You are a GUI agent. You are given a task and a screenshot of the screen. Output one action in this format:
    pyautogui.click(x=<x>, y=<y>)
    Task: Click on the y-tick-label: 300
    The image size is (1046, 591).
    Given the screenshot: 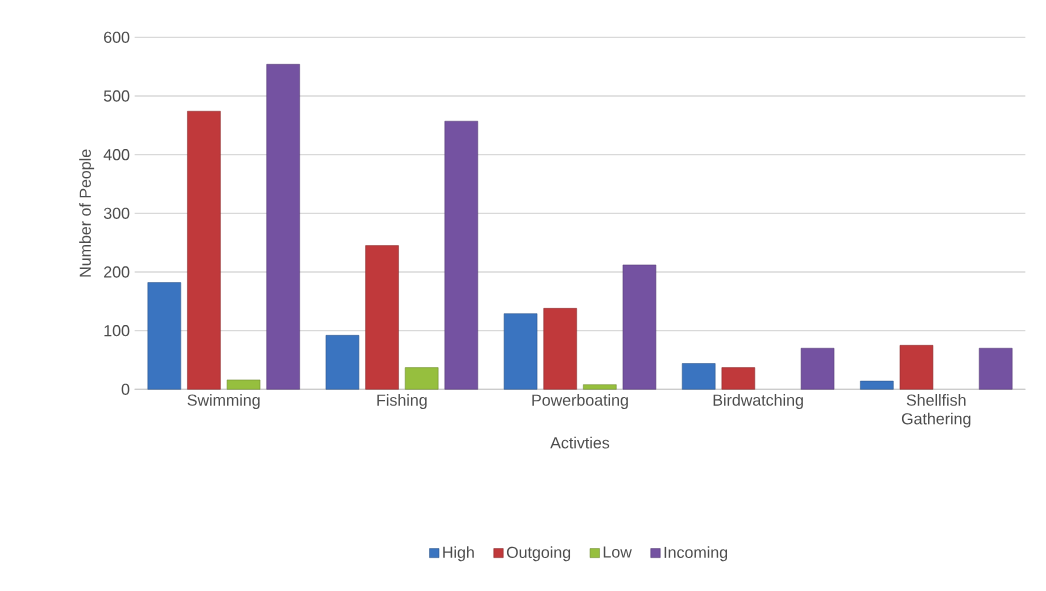 What is the action you would take?
    pyautogui.click(x=116, y=213)
    